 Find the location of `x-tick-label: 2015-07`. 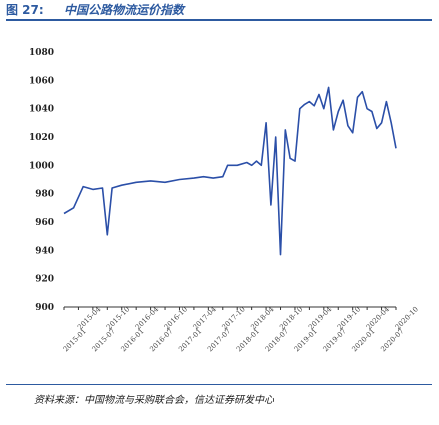

x-tick-label: 2015-07 is located at coordinates (104, 340).